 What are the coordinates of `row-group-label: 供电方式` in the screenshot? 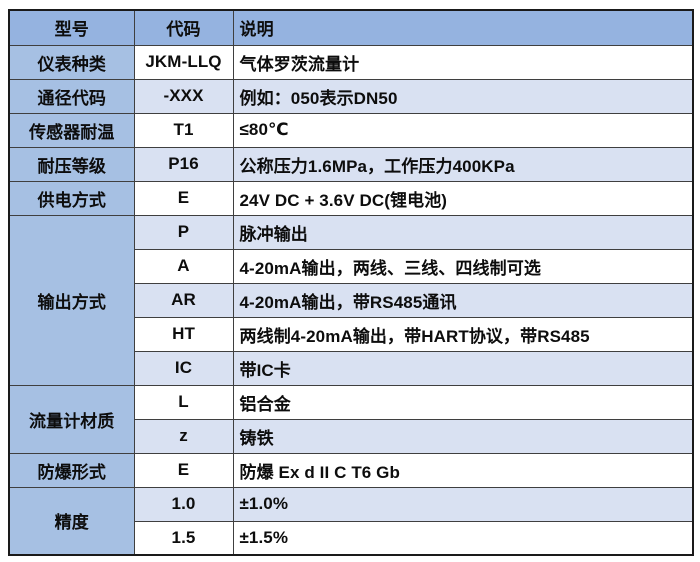 It's located at (71, 198).